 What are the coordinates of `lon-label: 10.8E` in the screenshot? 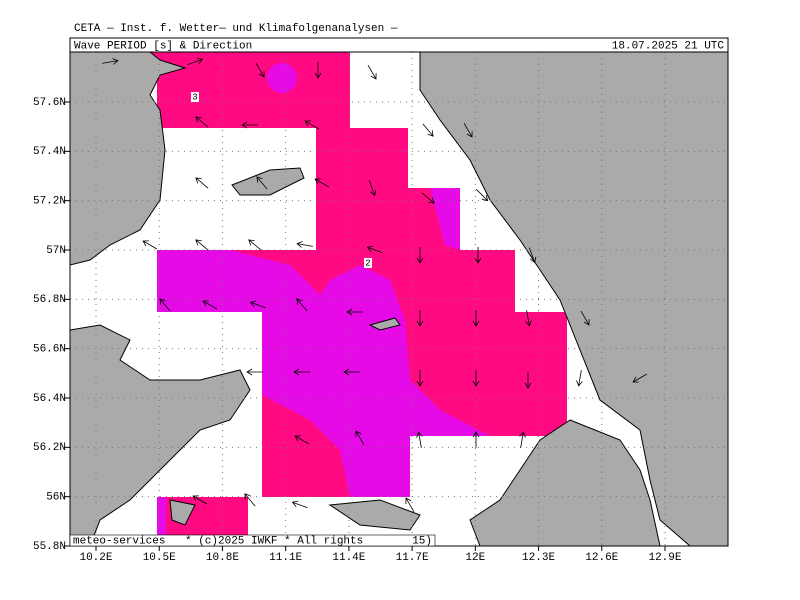 It's located at (222, 558).